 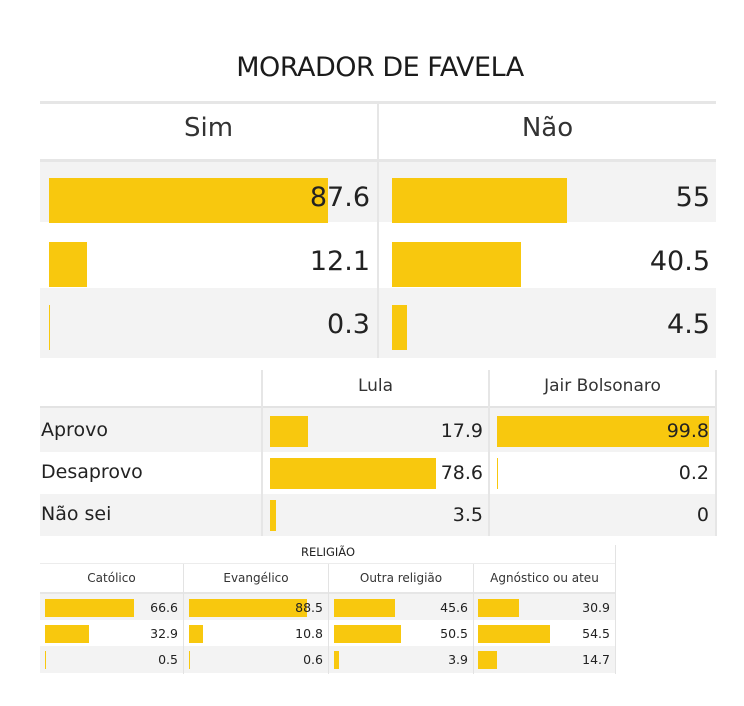 What do you see at coordinates (348, 324) in the screenshot?
I see `value-sim-3: 0.3` at bounding box center [348, 324].